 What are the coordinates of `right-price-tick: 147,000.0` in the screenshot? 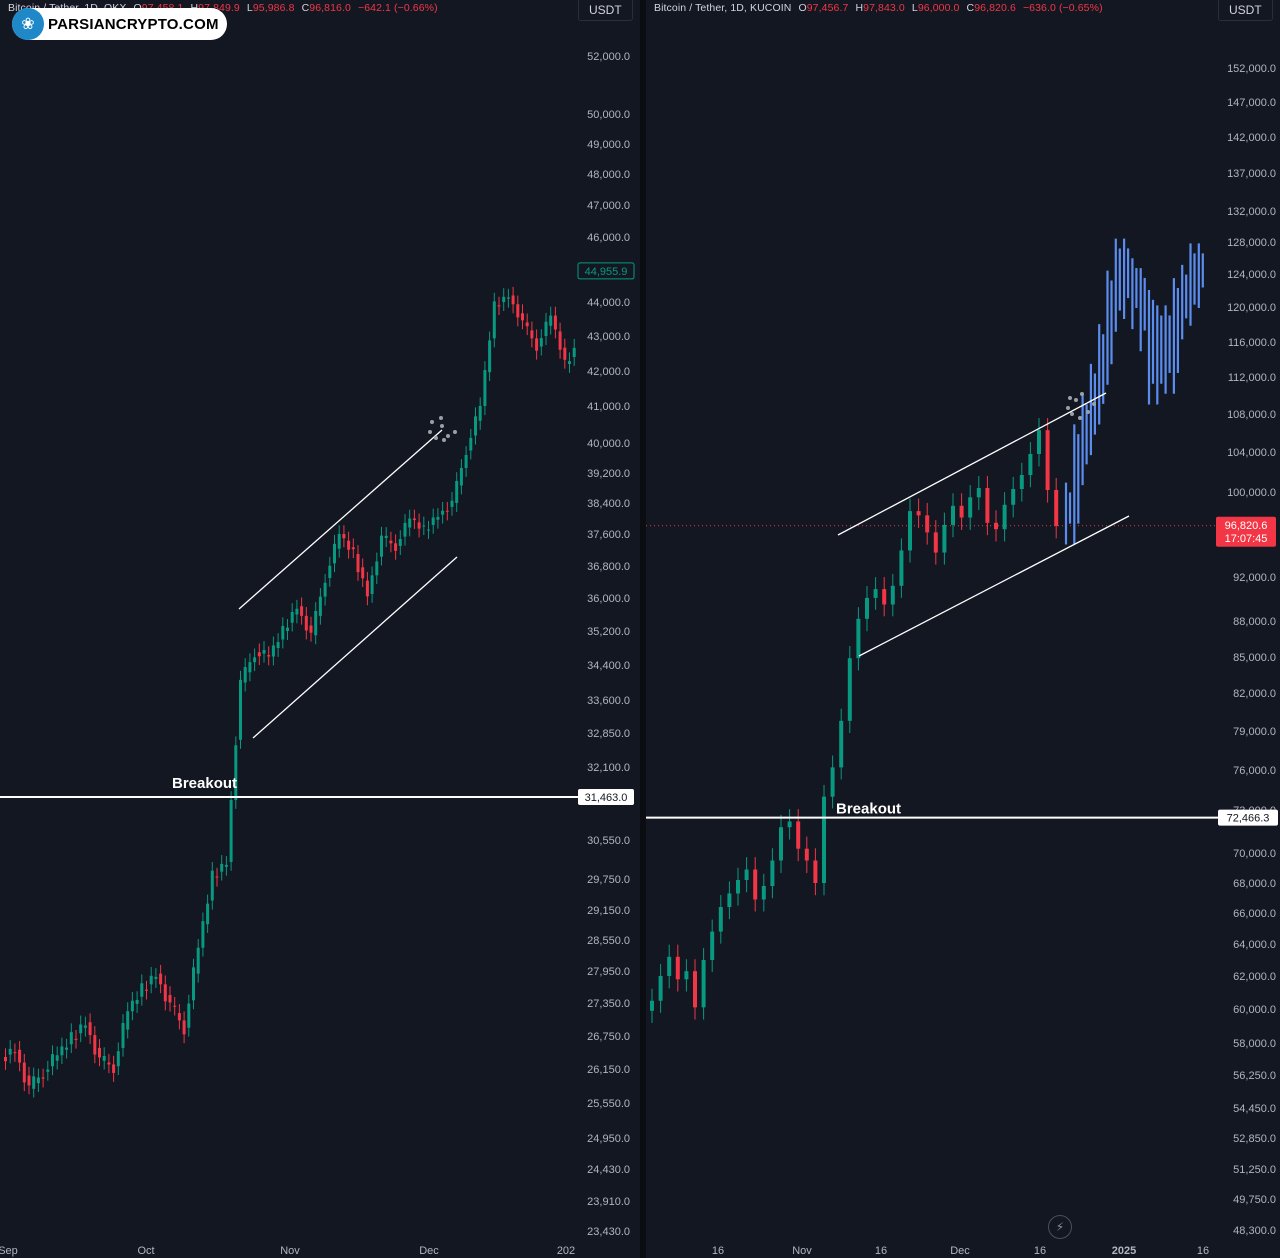 It's located at (1251, 103).